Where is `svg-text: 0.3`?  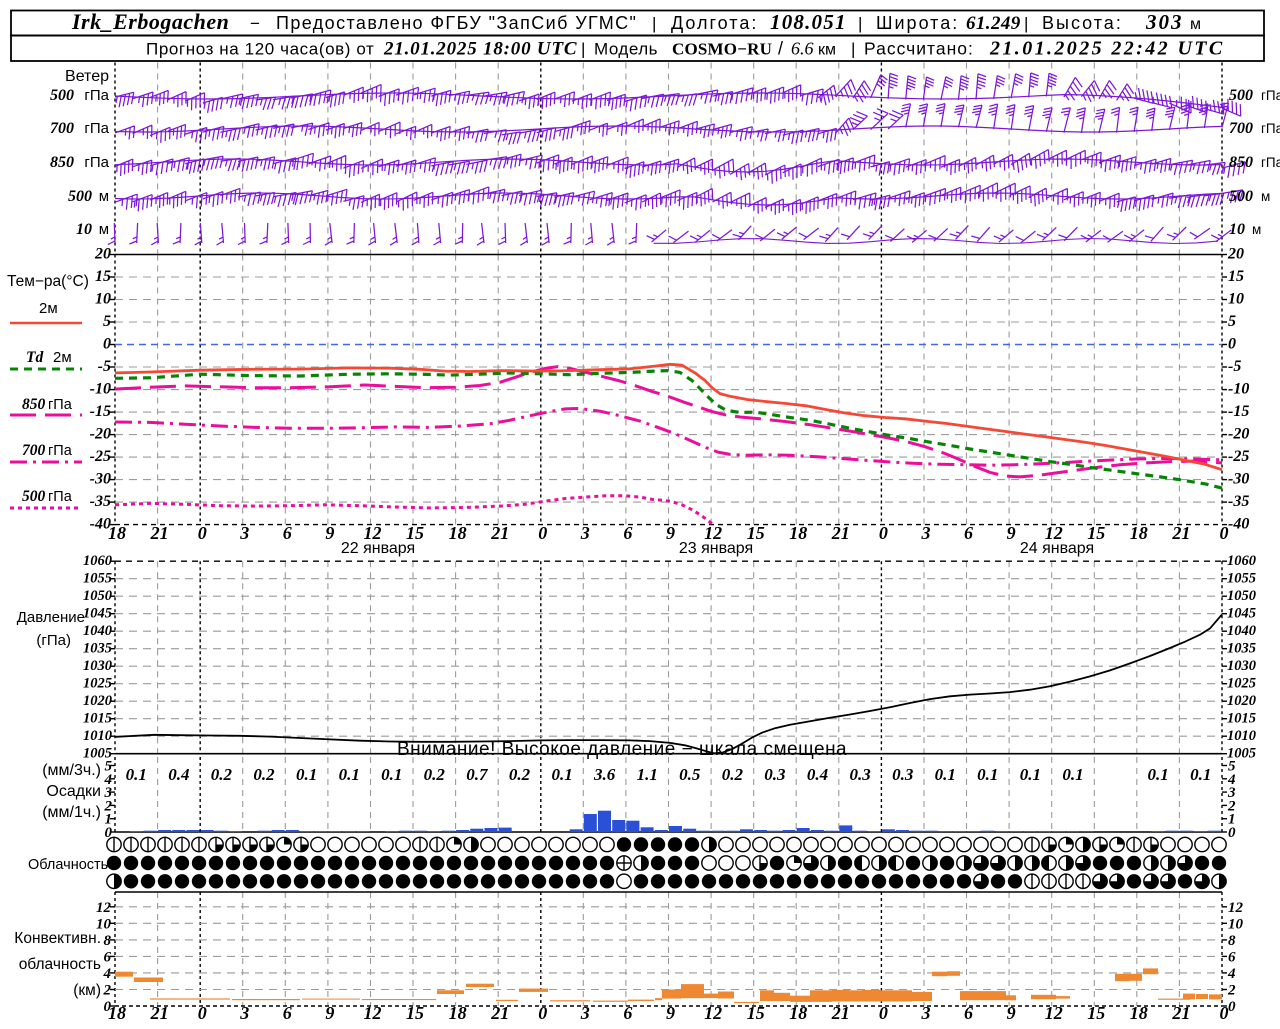
svg-text: 0.3 is located at coordinates (775, 774).